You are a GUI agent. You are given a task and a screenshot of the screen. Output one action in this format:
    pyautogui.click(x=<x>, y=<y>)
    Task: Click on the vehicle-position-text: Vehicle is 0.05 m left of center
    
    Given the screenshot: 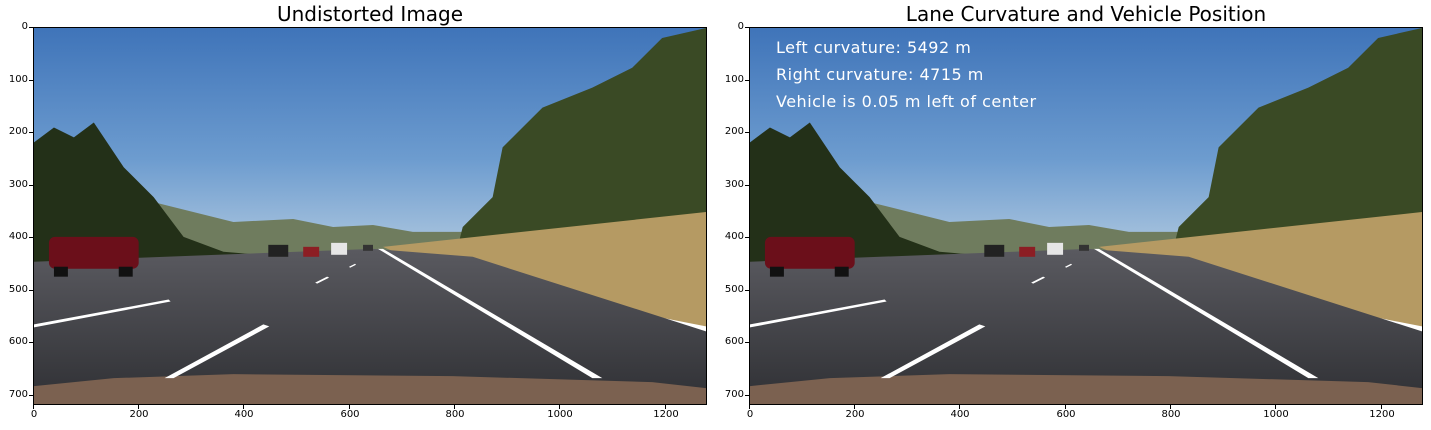 What is the action you would take?
    pyautogui.click(x=906, y=101)
    